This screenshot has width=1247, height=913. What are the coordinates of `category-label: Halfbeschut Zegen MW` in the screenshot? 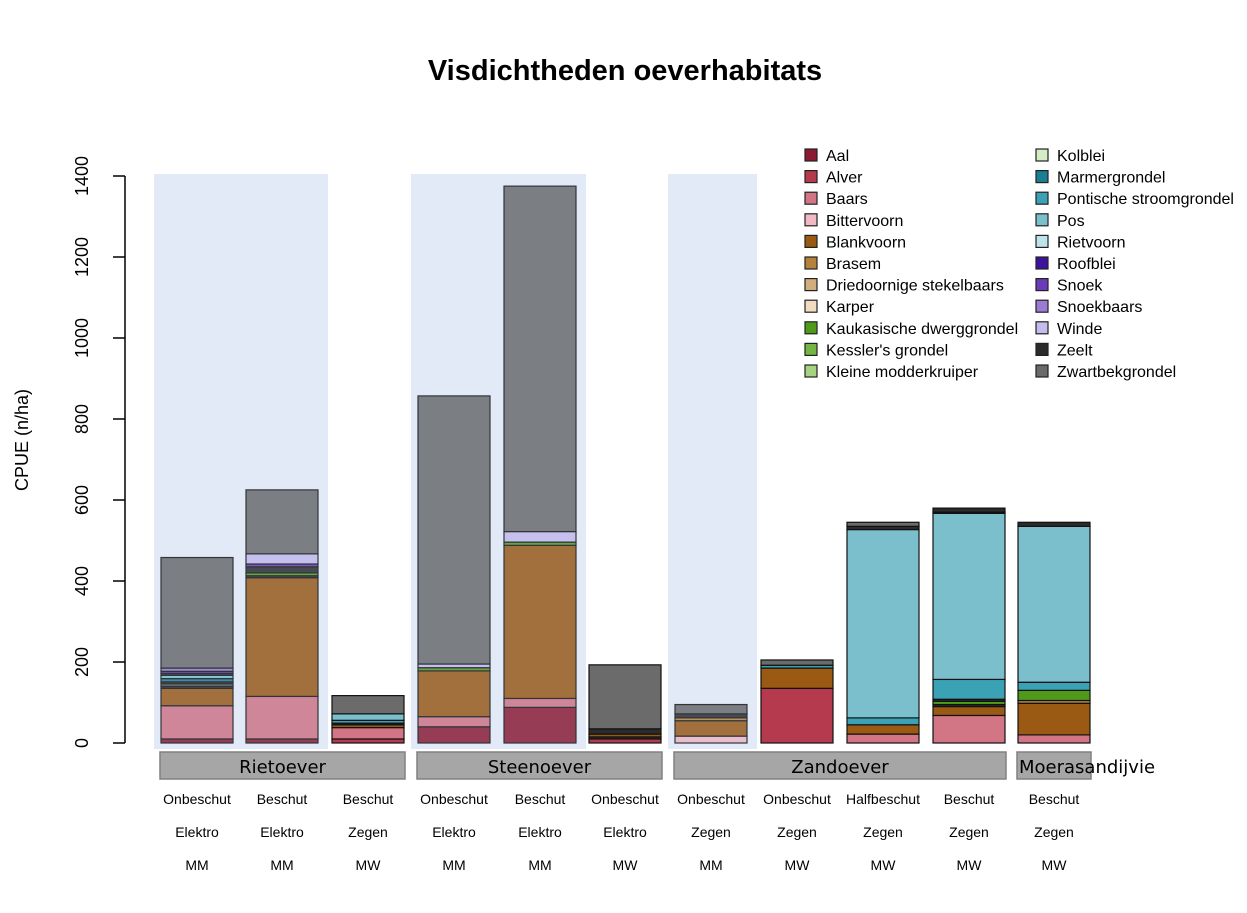 It's located at (883, 832).